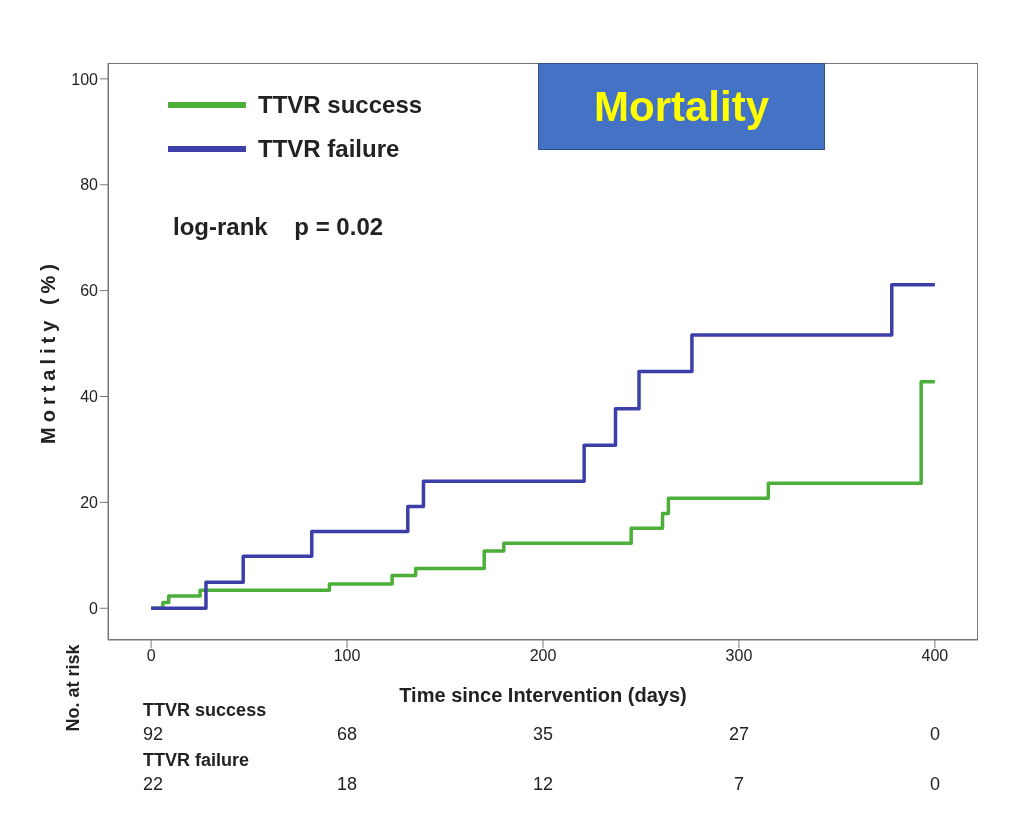 The width and height of the screenshot is (1010, 822). What do you see at coordinates (89, 397) in the screenshot?
I see `y-tick-label: 40` at bounding box center [89, 397].